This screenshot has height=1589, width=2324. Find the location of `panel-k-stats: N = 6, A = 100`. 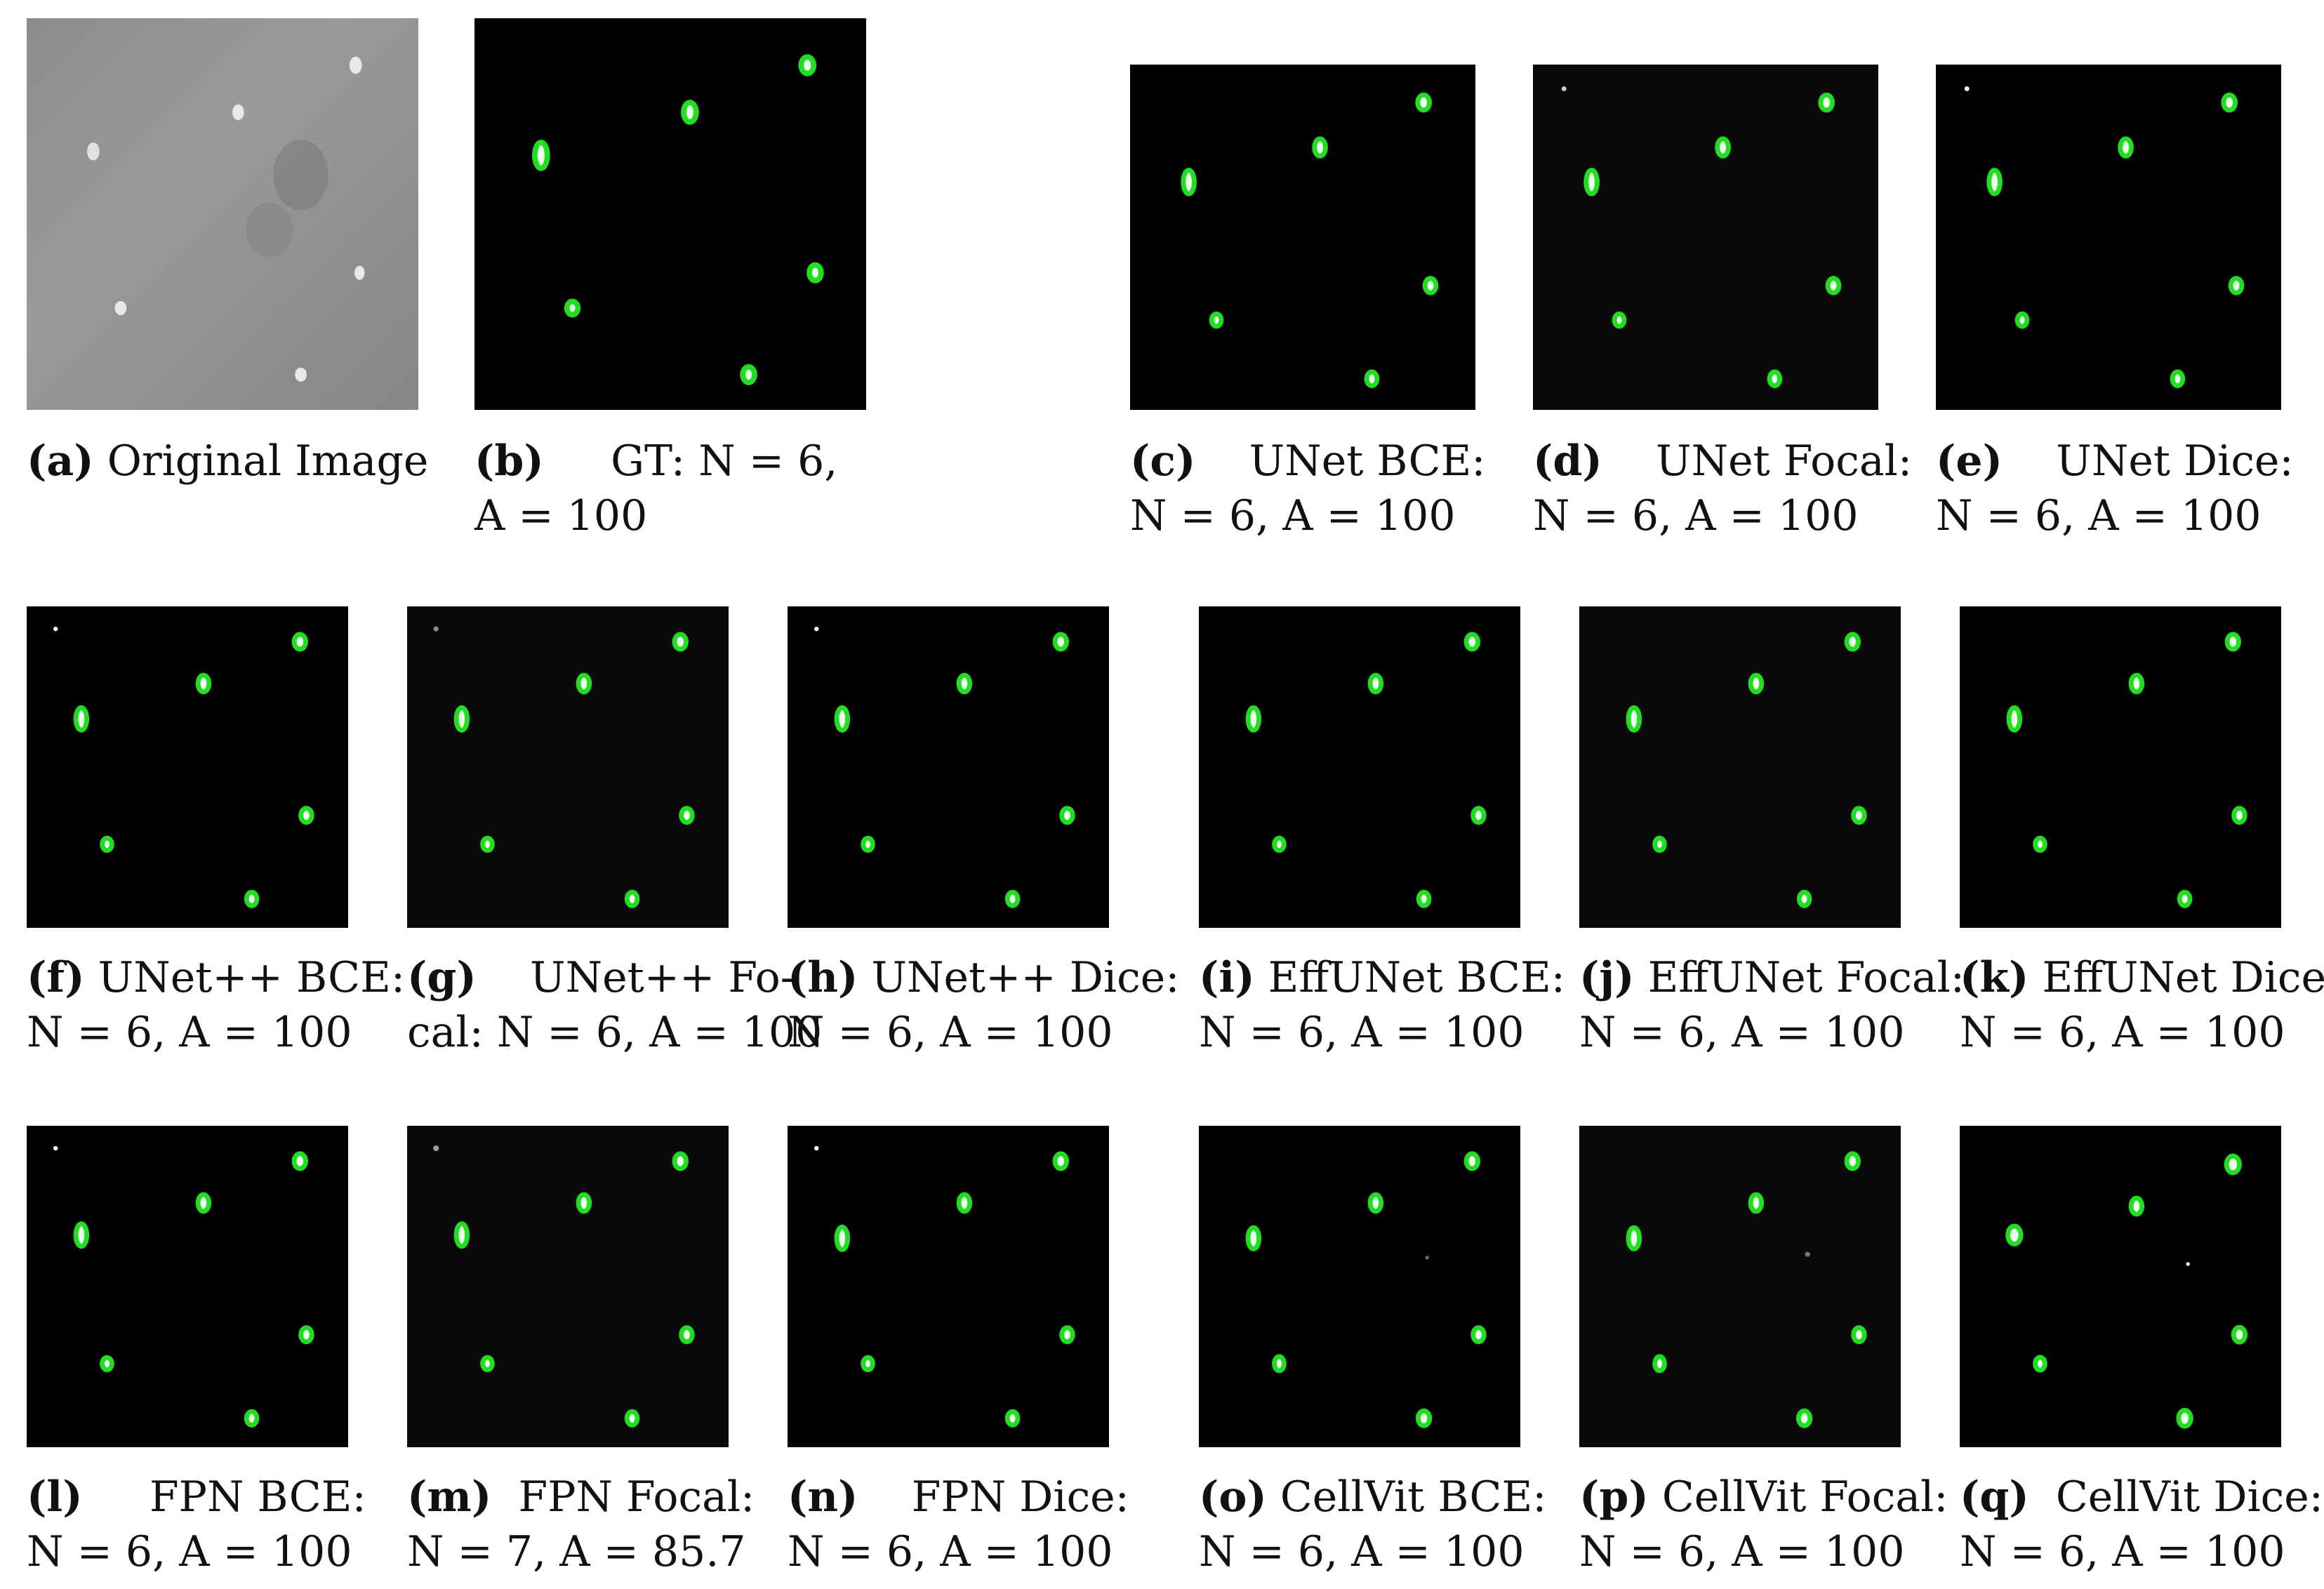

panel-k-stats: N = 6, A = 100 is located at coordinates (2122, 1032).